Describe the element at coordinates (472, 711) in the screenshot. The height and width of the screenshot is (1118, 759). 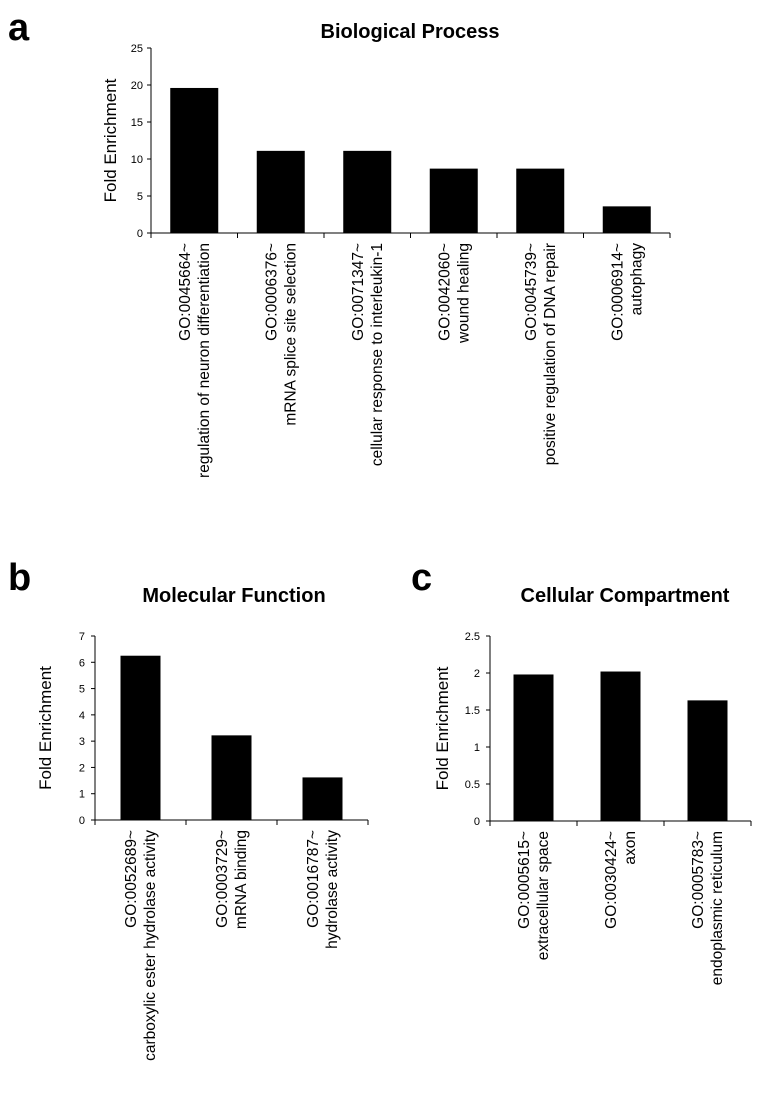
I see `y-tick-label: 1.5` at that location.